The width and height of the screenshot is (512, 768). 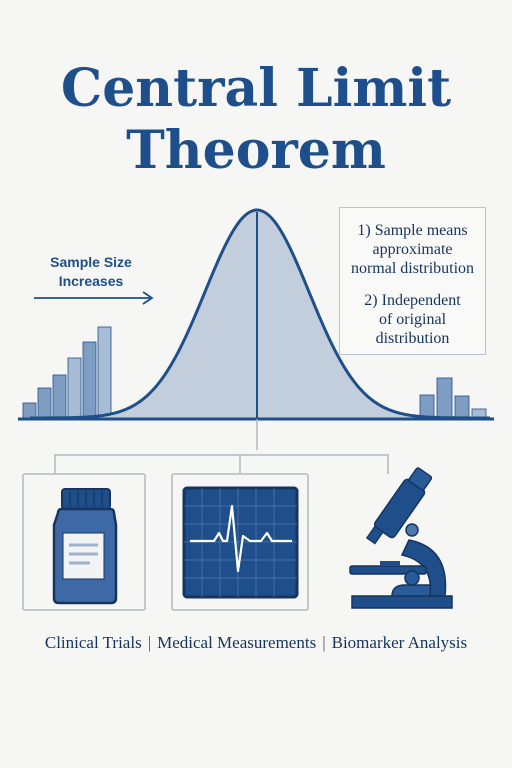 I want to click on property-text: distribution, so click(x=412, y=338).